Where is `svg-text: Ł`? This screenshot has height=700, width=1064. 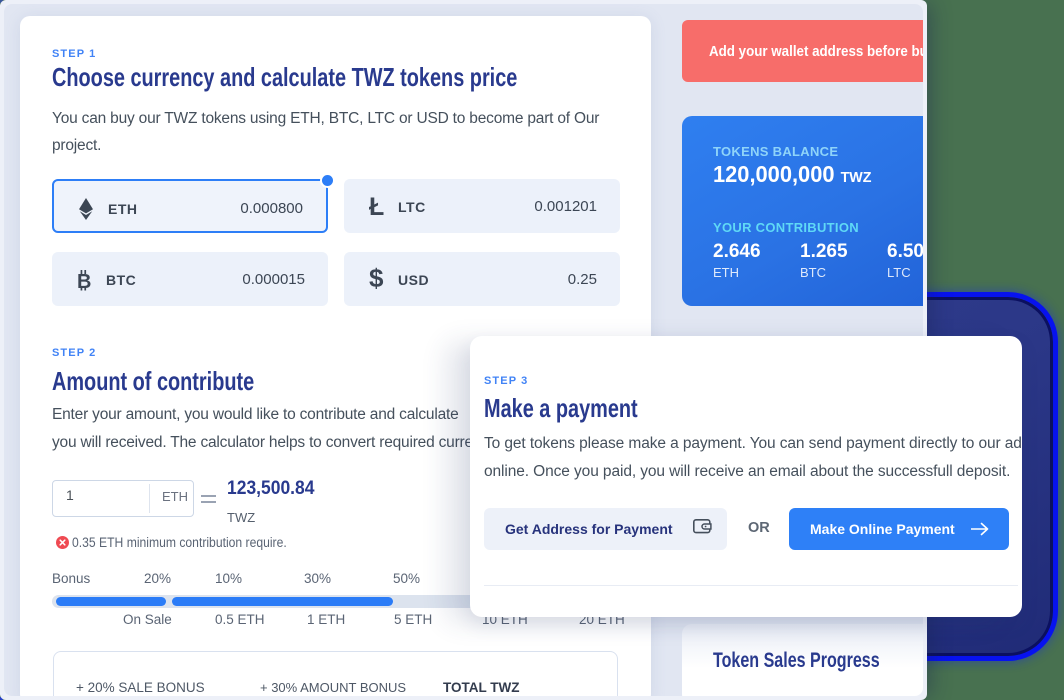 svg-text: Ł is located at coordinates (376, 206).